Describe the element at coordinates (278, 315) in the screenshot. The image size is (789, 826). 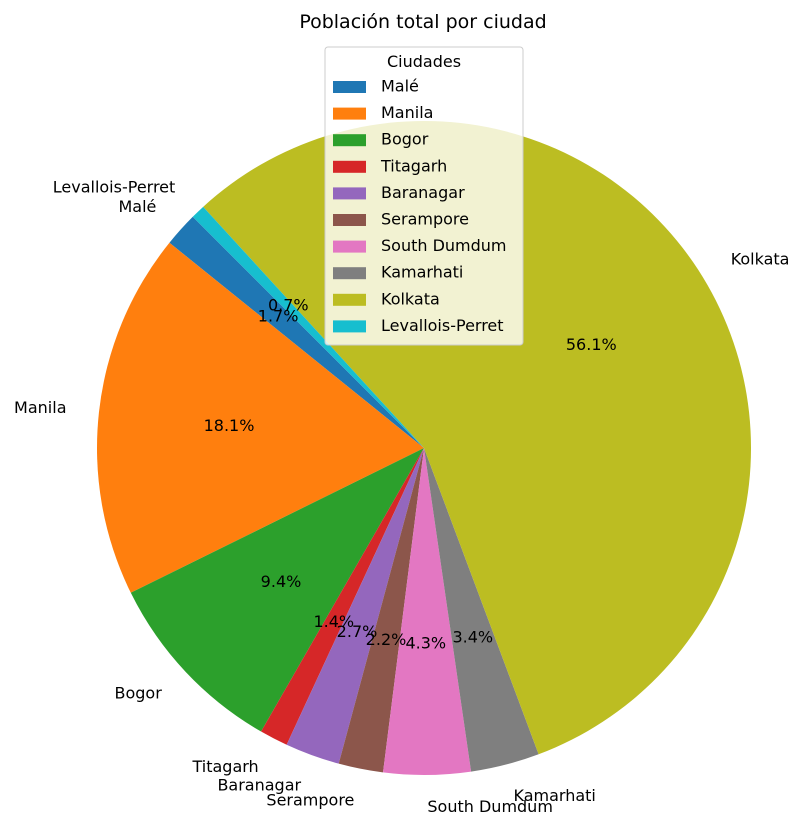
I see `slice-percent-male: 1.7%` at that location.